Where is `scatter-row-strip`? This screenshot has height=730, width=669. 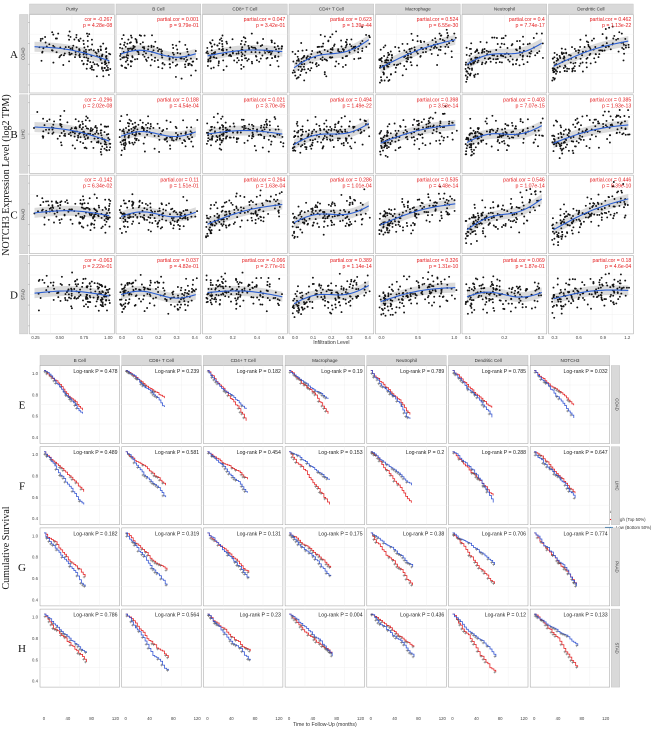 scatter-row-strip is located at coordinates (24, 295).